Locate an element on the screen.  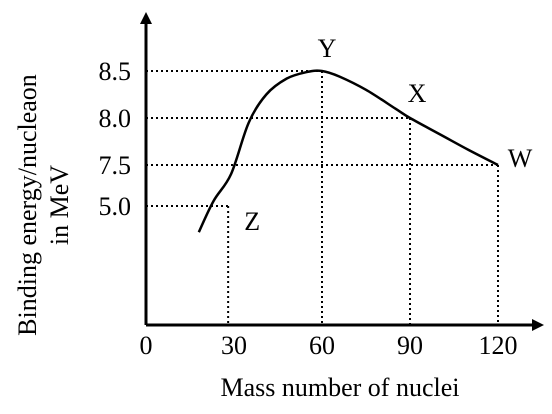
x-tick-labels: 0 30 60 90 120 is located at coordinates (329, 345).